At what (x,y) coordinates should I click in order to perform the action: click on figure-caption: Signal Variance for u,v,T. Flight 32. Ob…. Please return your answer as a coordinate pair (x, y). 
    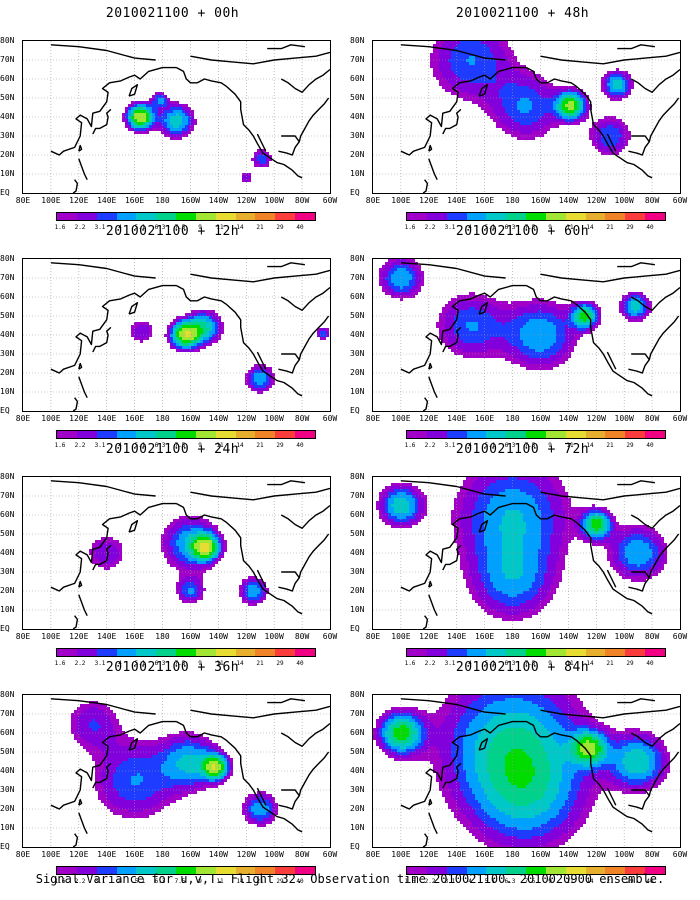
    Looking at the image, I should click on (350, 879).